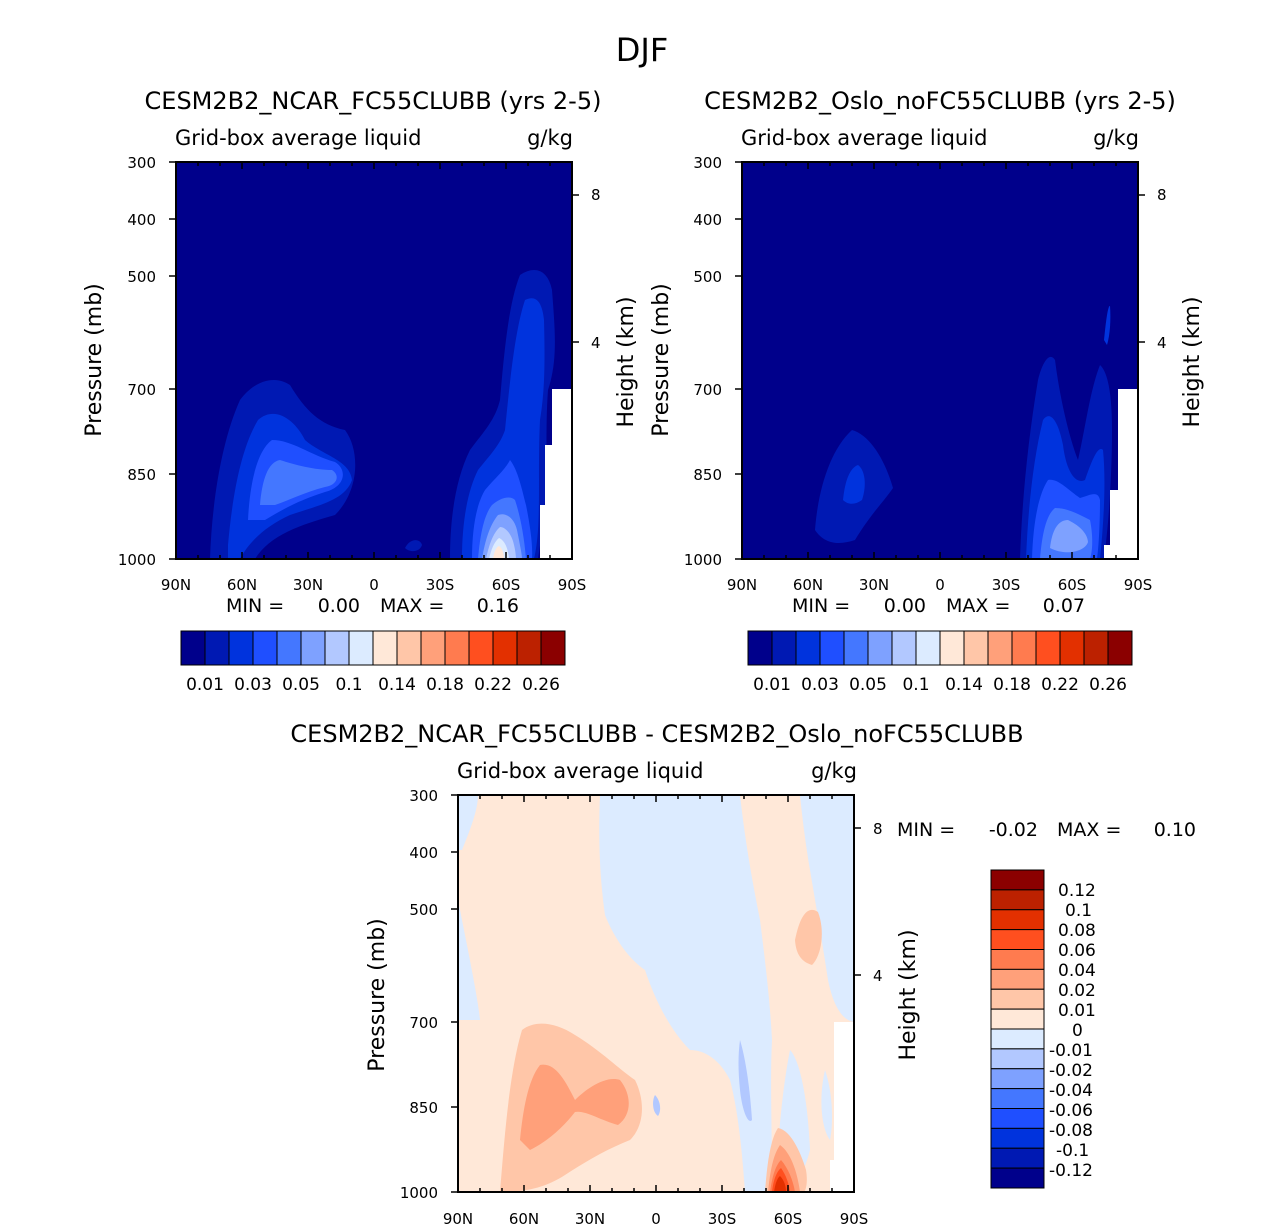 This screenshot has width=1285, height=1230. Describe the element at coordinates (1064, 606) in the screenshot. I see `max-value: 0.07` at that location.